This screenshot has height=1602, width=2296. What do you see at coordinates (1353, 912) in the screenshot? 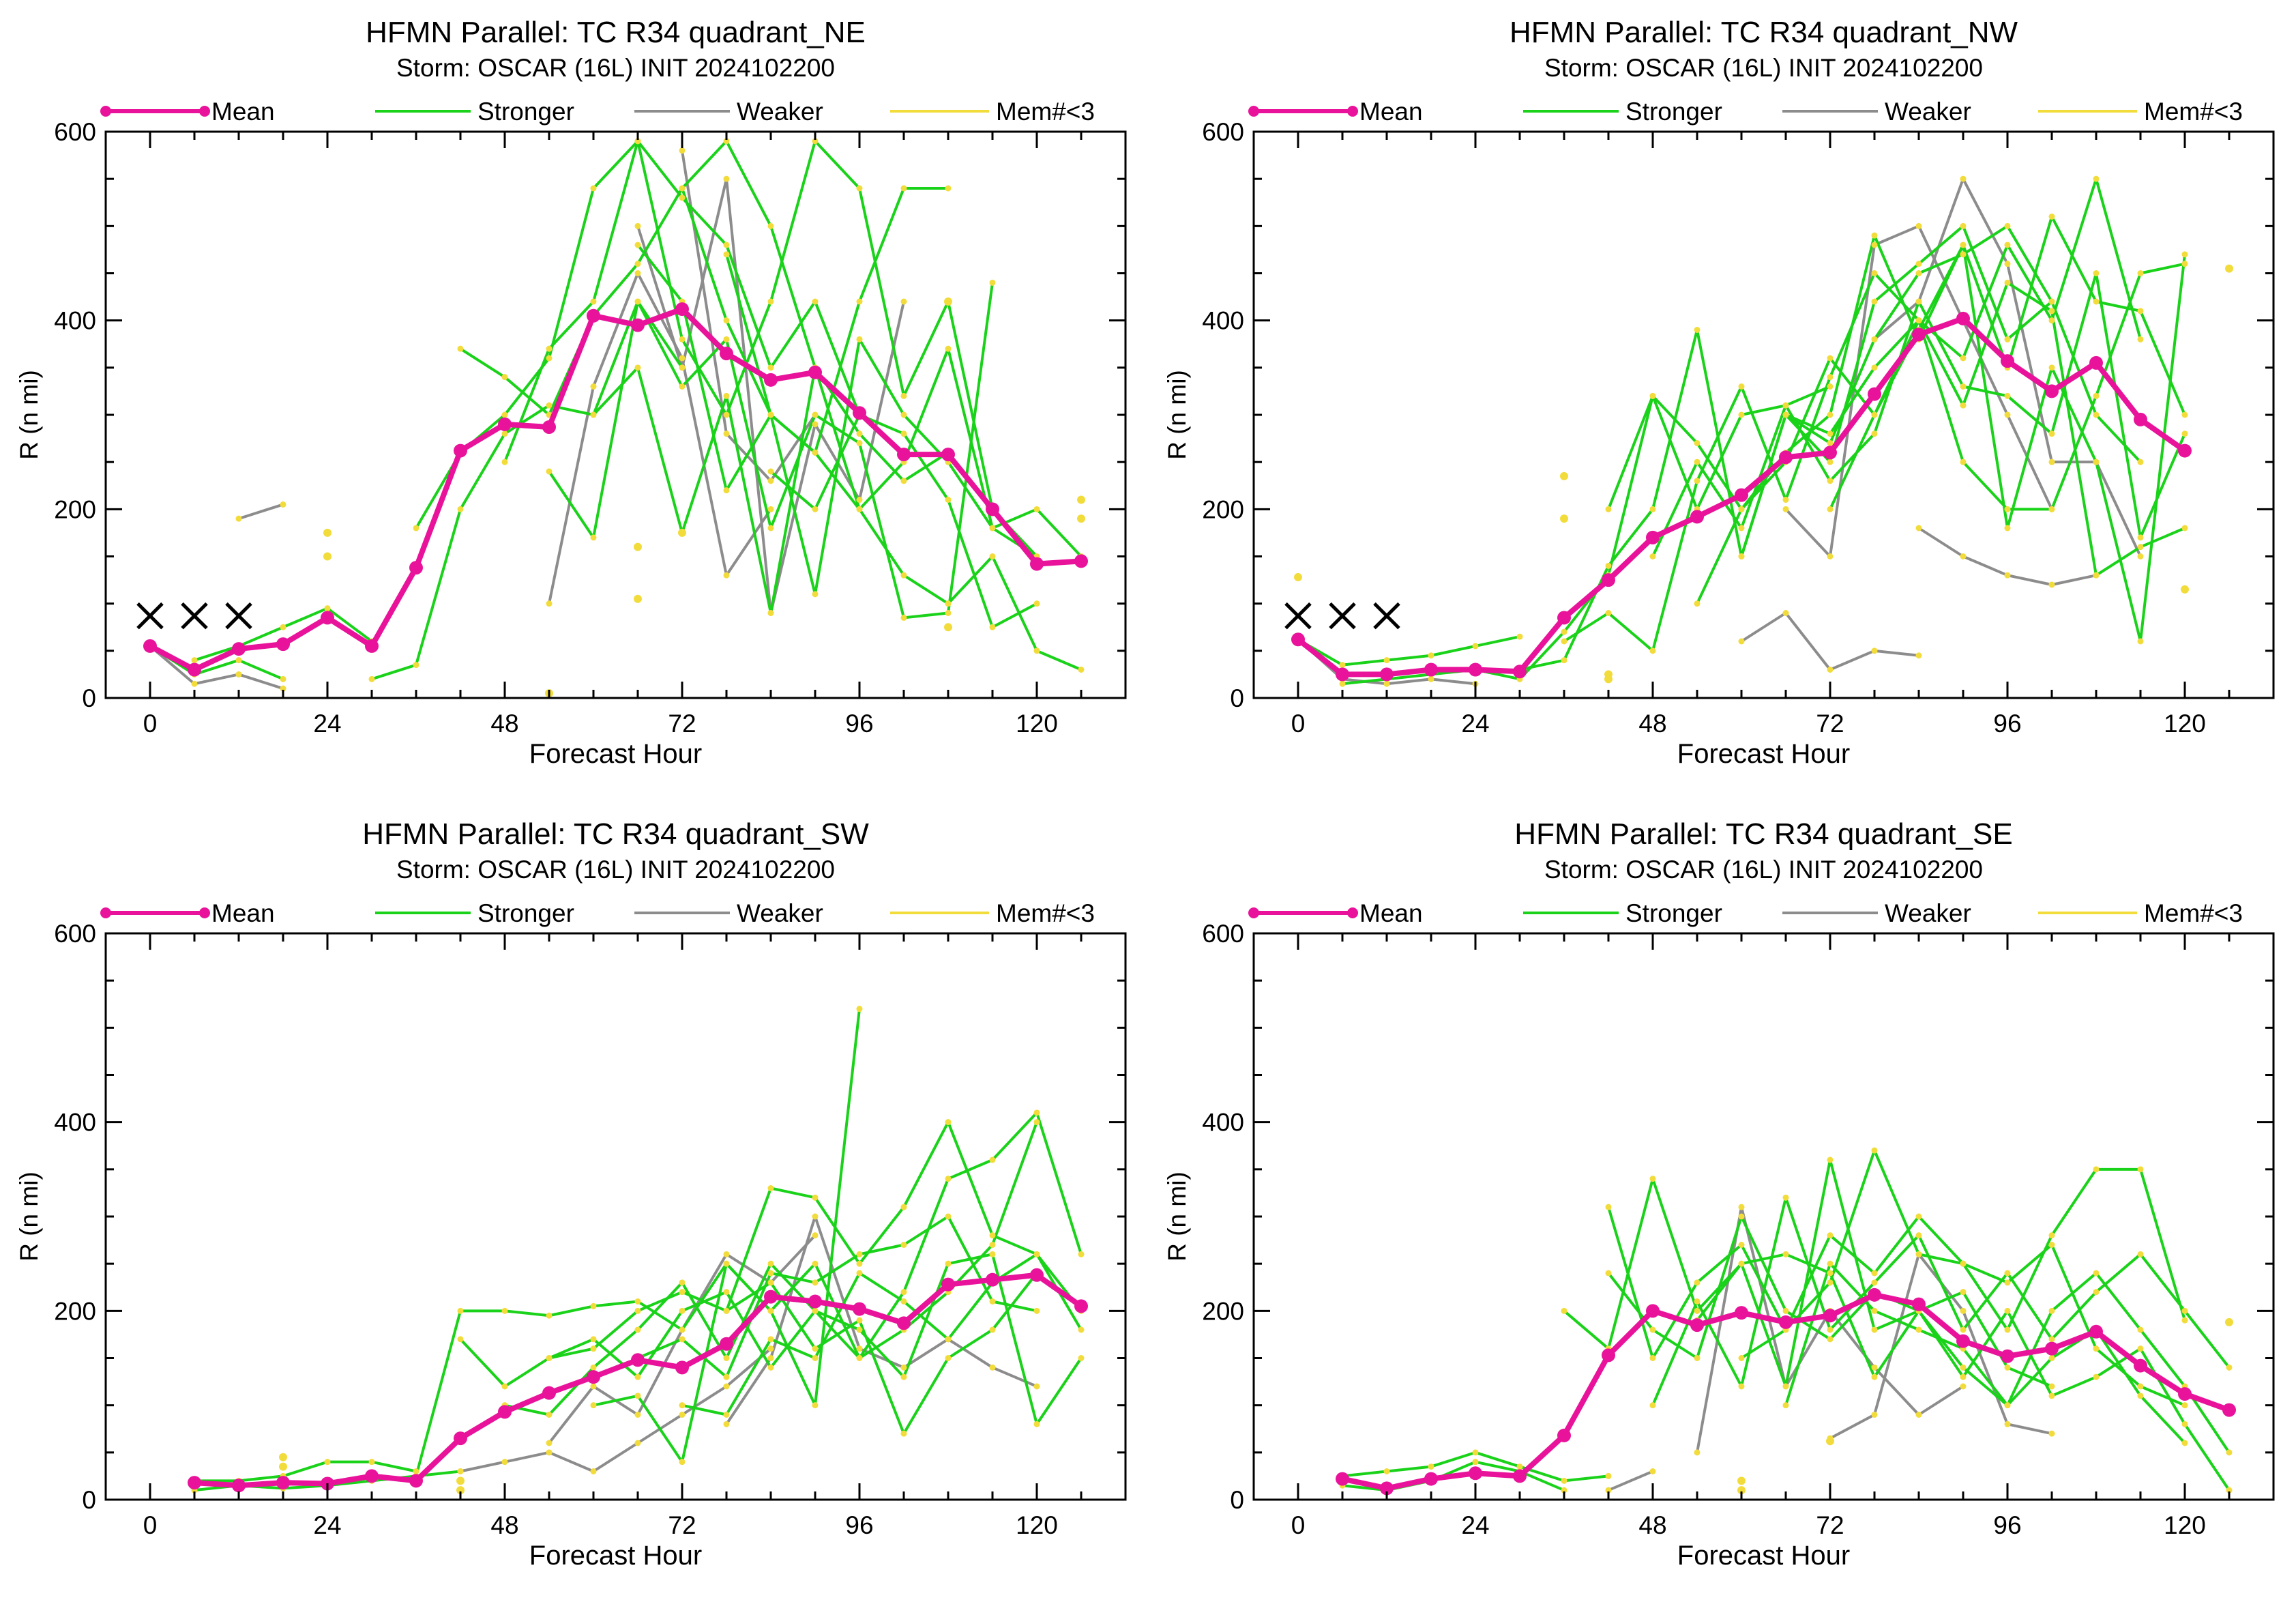
I see `legend-marker` at bounding box center [1353, 912].